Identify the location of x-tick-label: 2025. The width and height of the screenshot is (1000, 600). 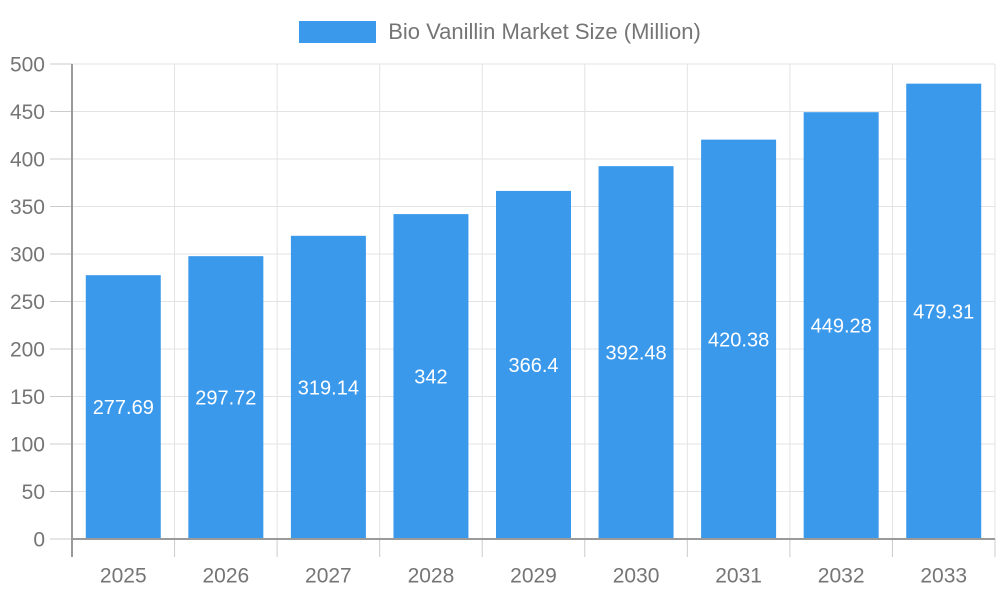
(123, 575).